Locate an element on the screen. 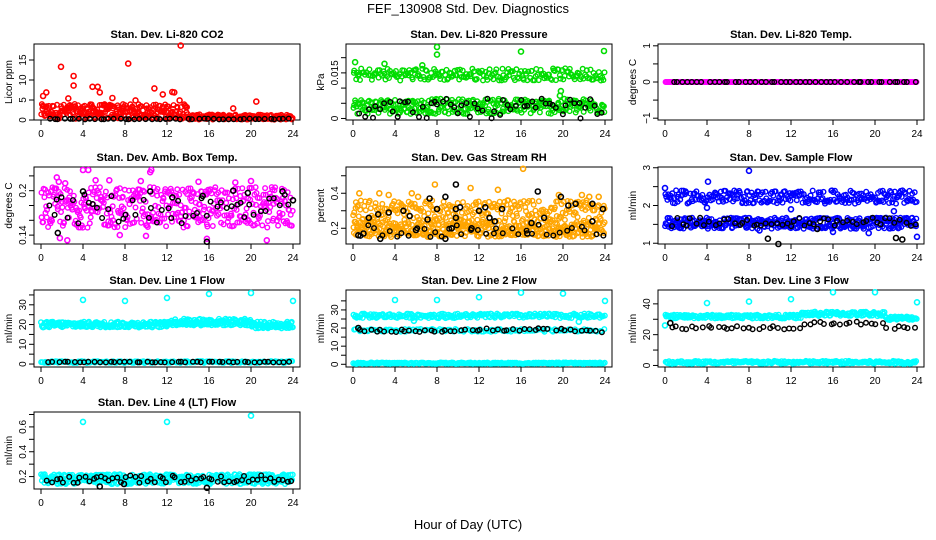 Image resolution: width=936 pixels, height=540 pixels. y-tick-label: 0 is located at coordinates (335, 118).